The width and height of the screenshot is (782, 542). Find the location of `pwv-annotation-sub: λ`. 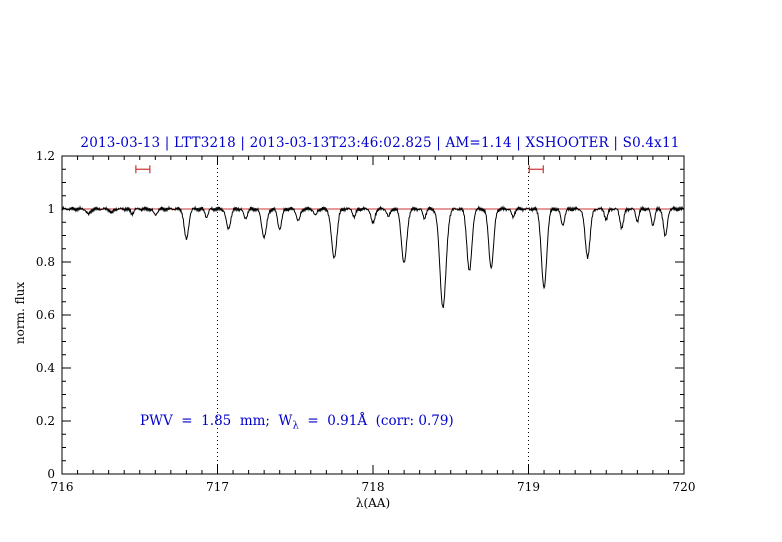

pwv-annotation-sub: λ is located at coordinates (295, 426).